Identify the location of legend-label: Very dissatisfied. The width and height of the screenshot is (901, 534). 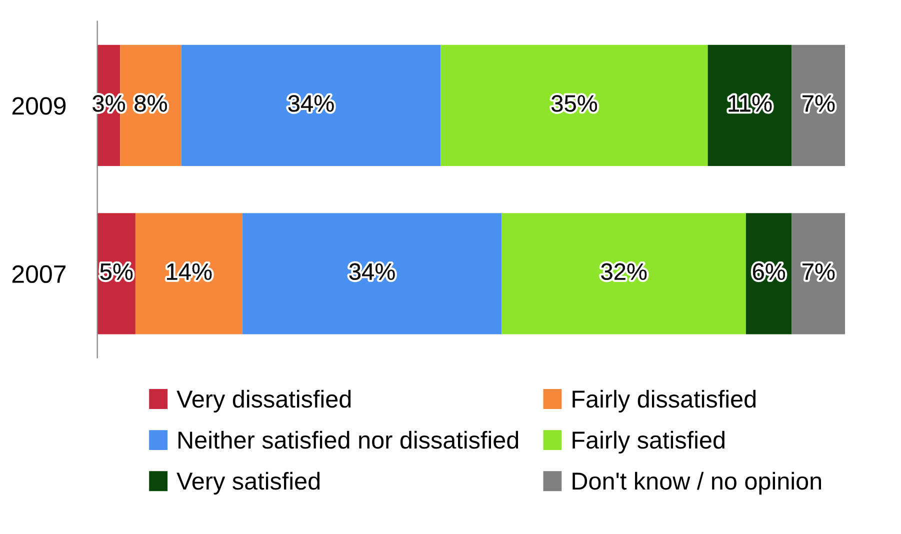
(263, 401).